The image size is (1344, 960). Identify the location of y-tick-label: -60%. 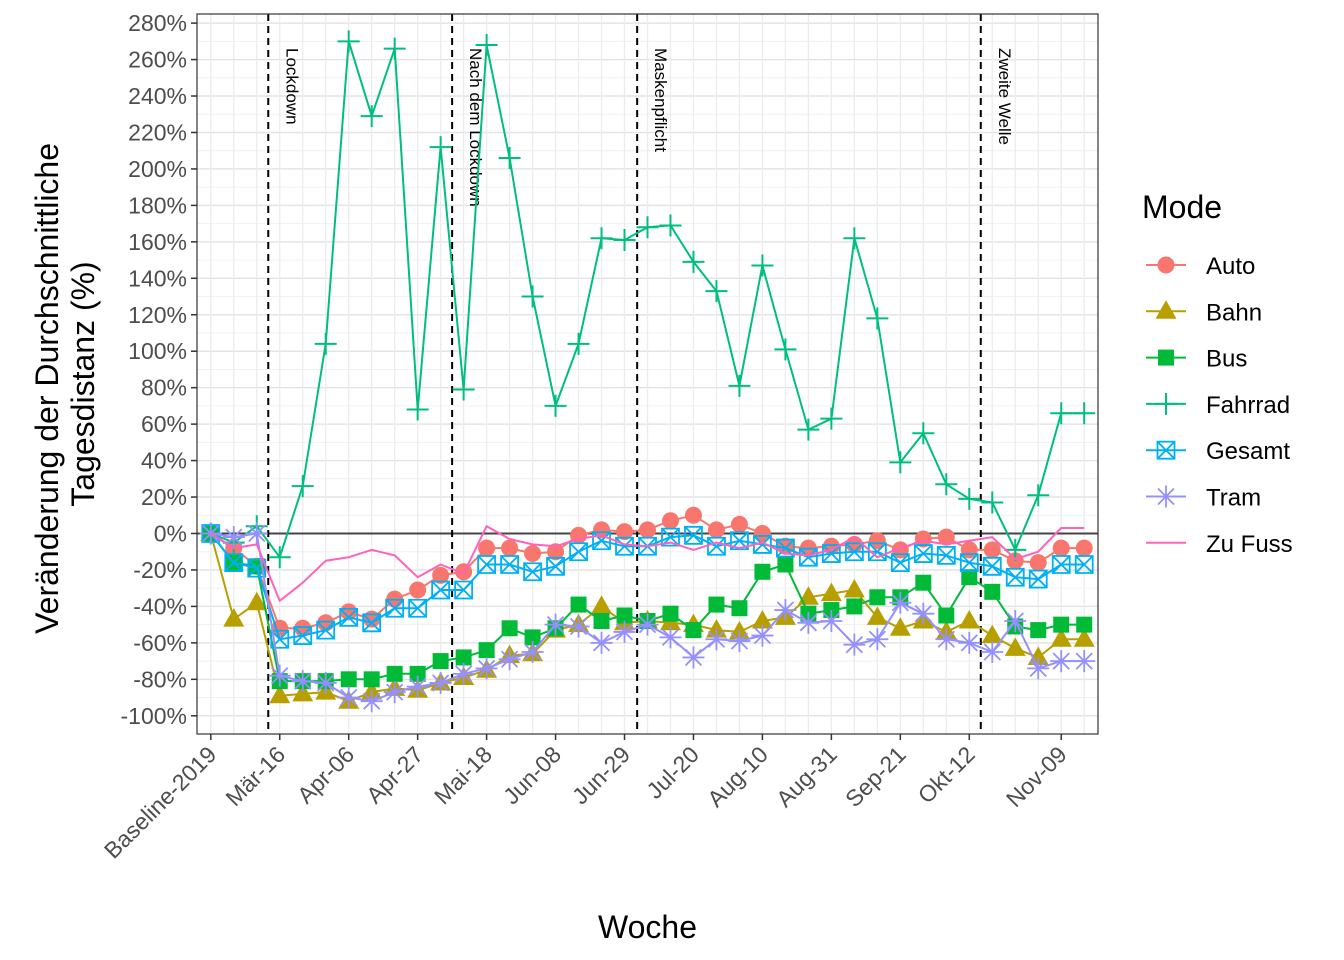
(160, 643).